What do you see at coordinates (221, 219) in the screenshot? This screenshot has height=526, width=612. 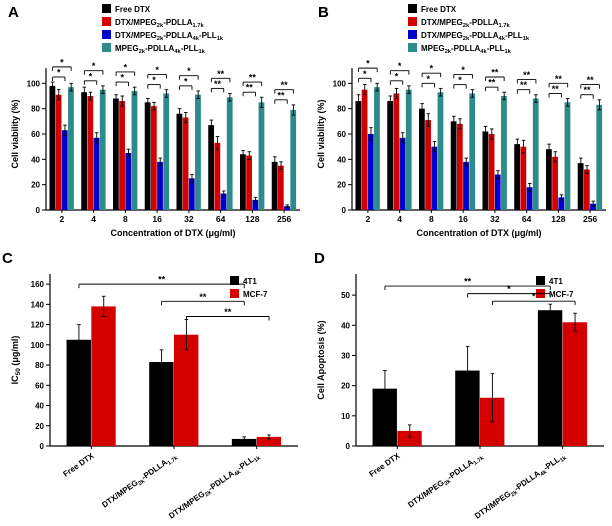 I see `svg-text: 64` at bounding box center [221, 219].